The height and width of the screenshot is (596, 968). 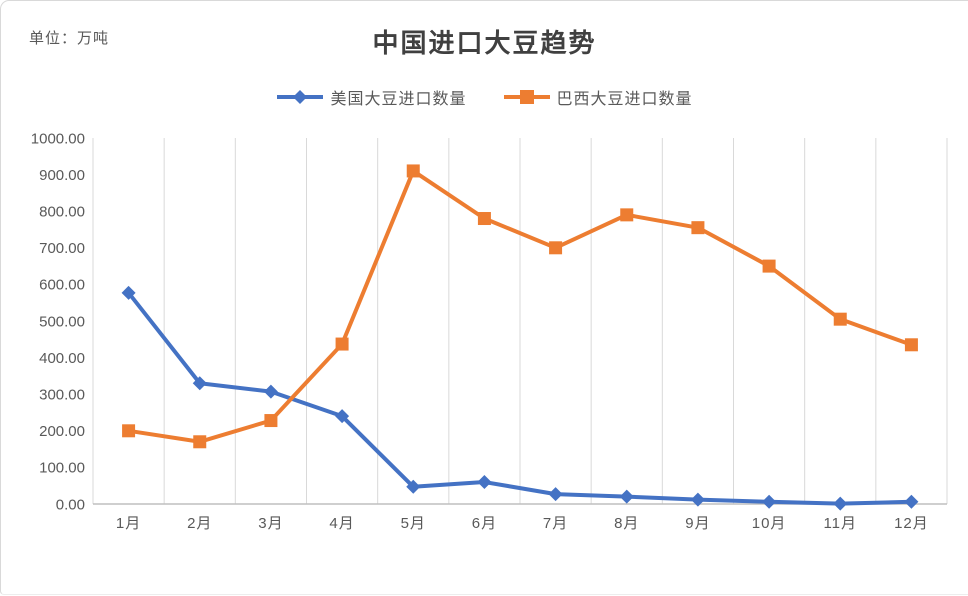 What do you see at coordinates (840, 523) in the screenshot?
I see `x-tick-label: 11月` at bounding box center [840, 523].